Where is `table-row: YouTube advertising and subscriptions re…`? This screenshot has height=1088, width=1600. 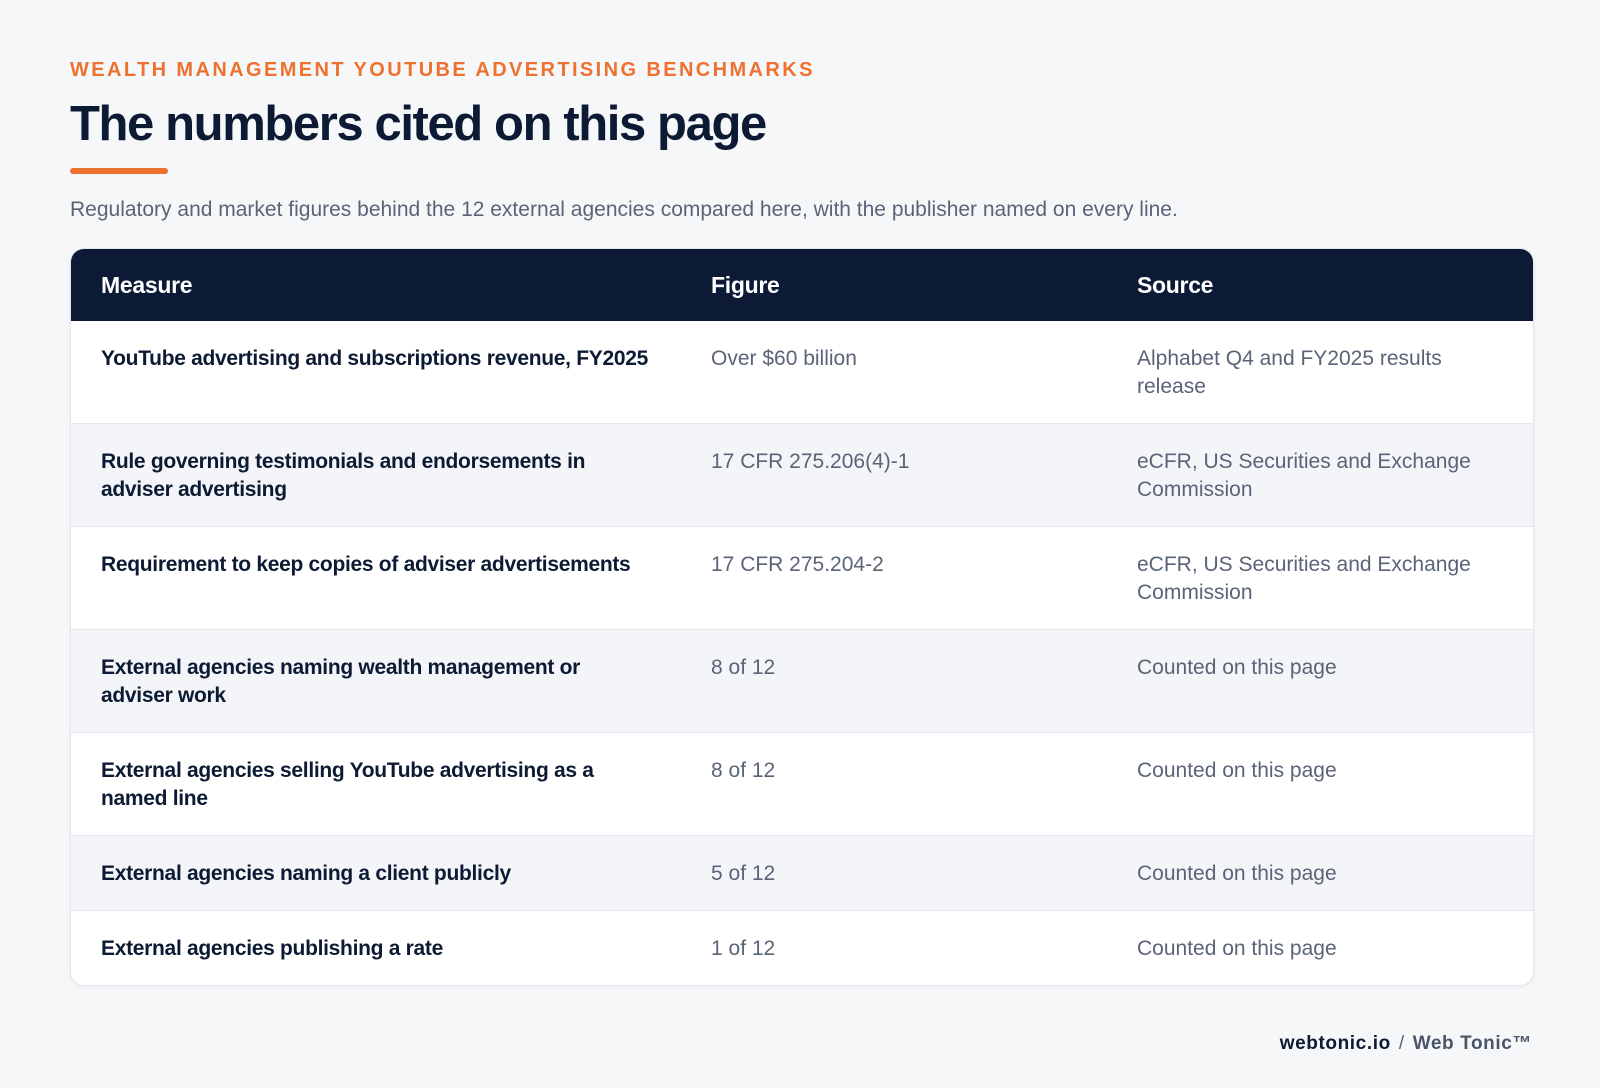
table-row: YouTube advertising and subscriptions re… is located at coordinates (802, 372).